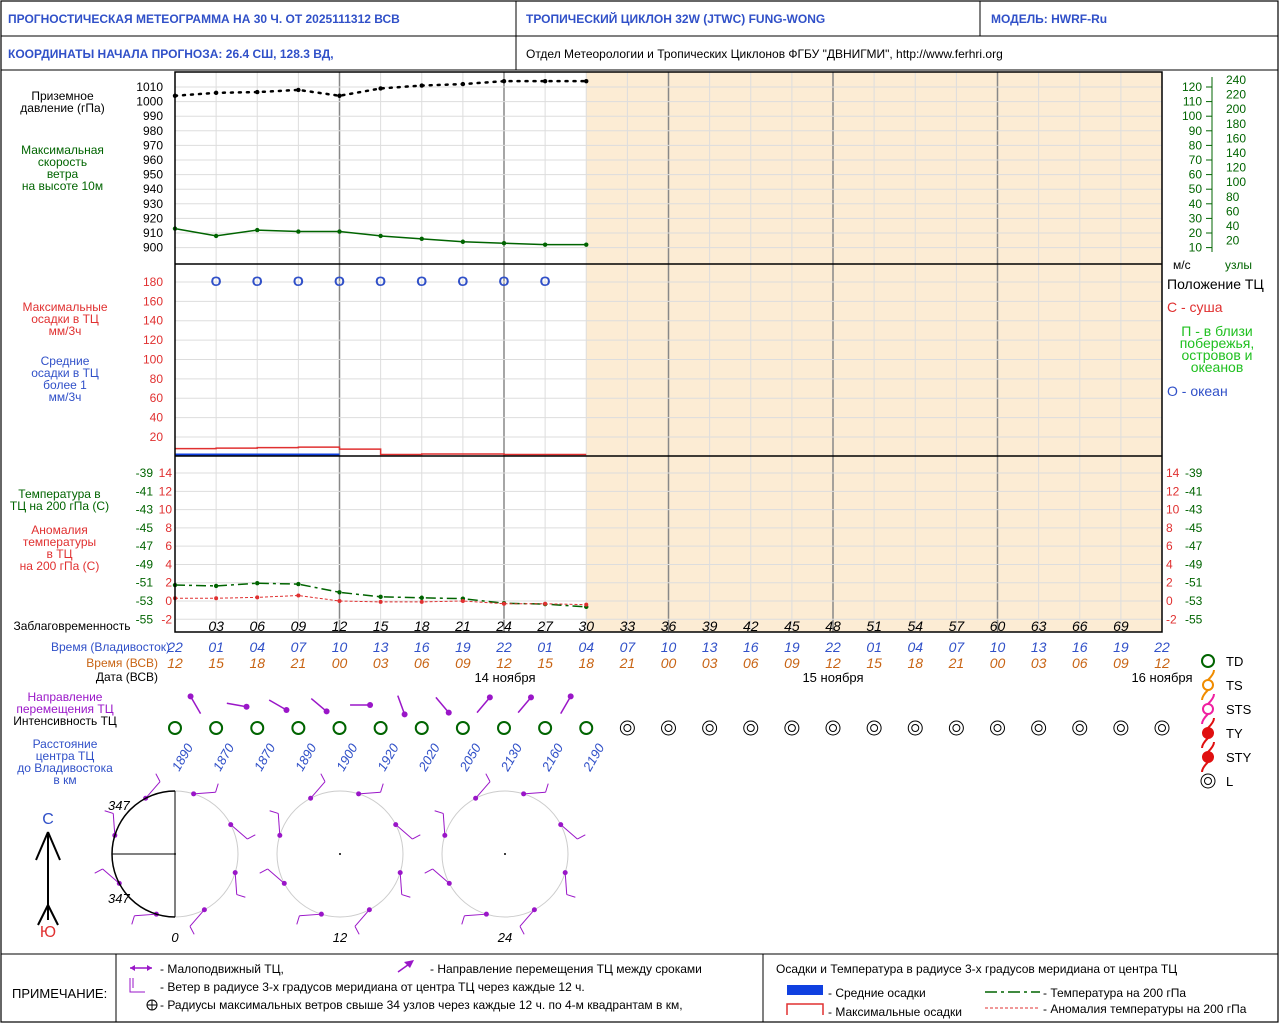  Describe the element at coordinates (463, 663) in the screenshot. I see `time-utc-tick: 09` at that location.